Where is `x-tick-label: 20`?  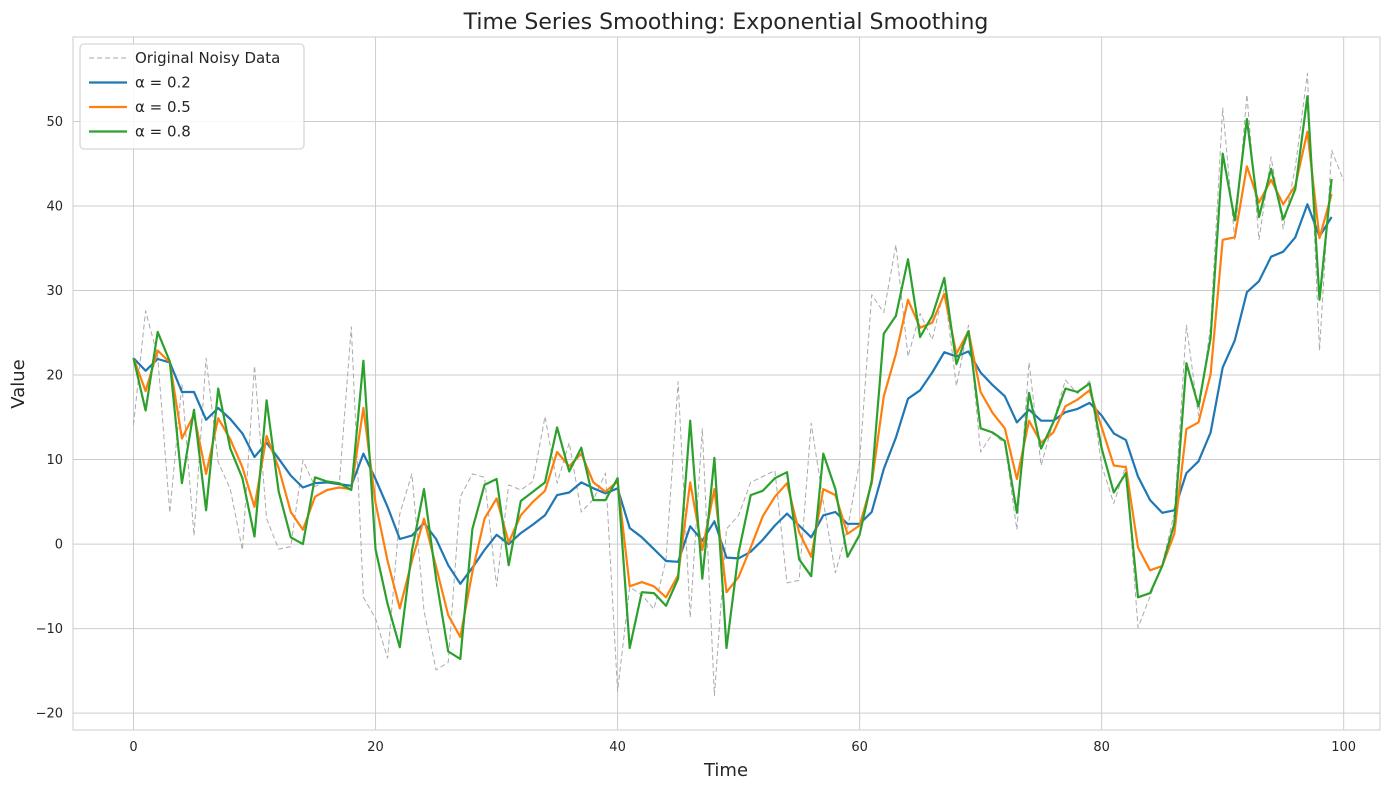
x-tick-label: 20 is located at coordinates (375, 747).